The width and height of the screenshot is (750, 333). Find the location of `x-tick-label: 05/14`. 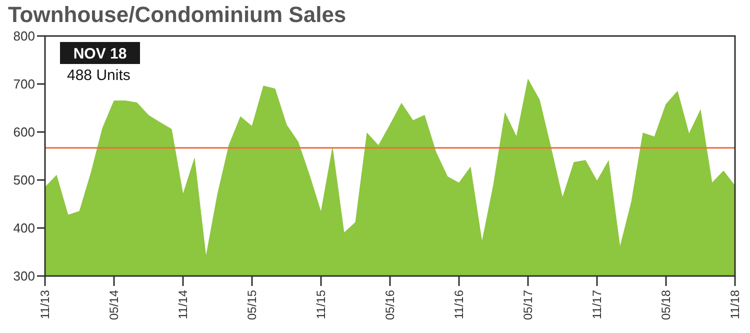

x-tick-label: 05/14 is located at coordinates (114, 305).